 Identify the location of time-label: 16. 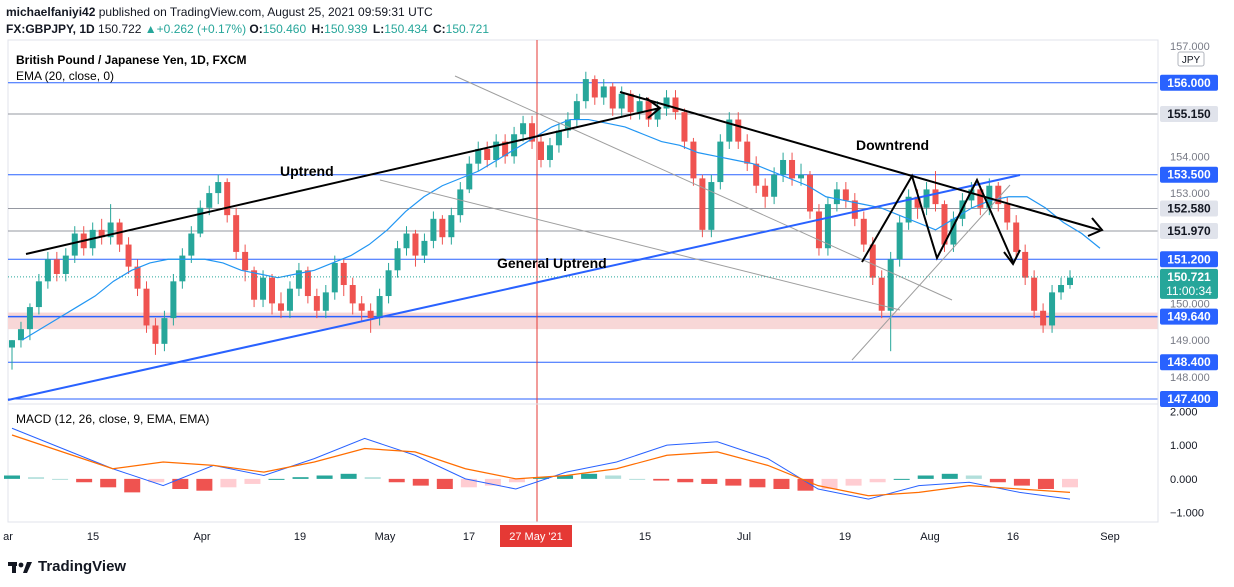
(1013, 537).